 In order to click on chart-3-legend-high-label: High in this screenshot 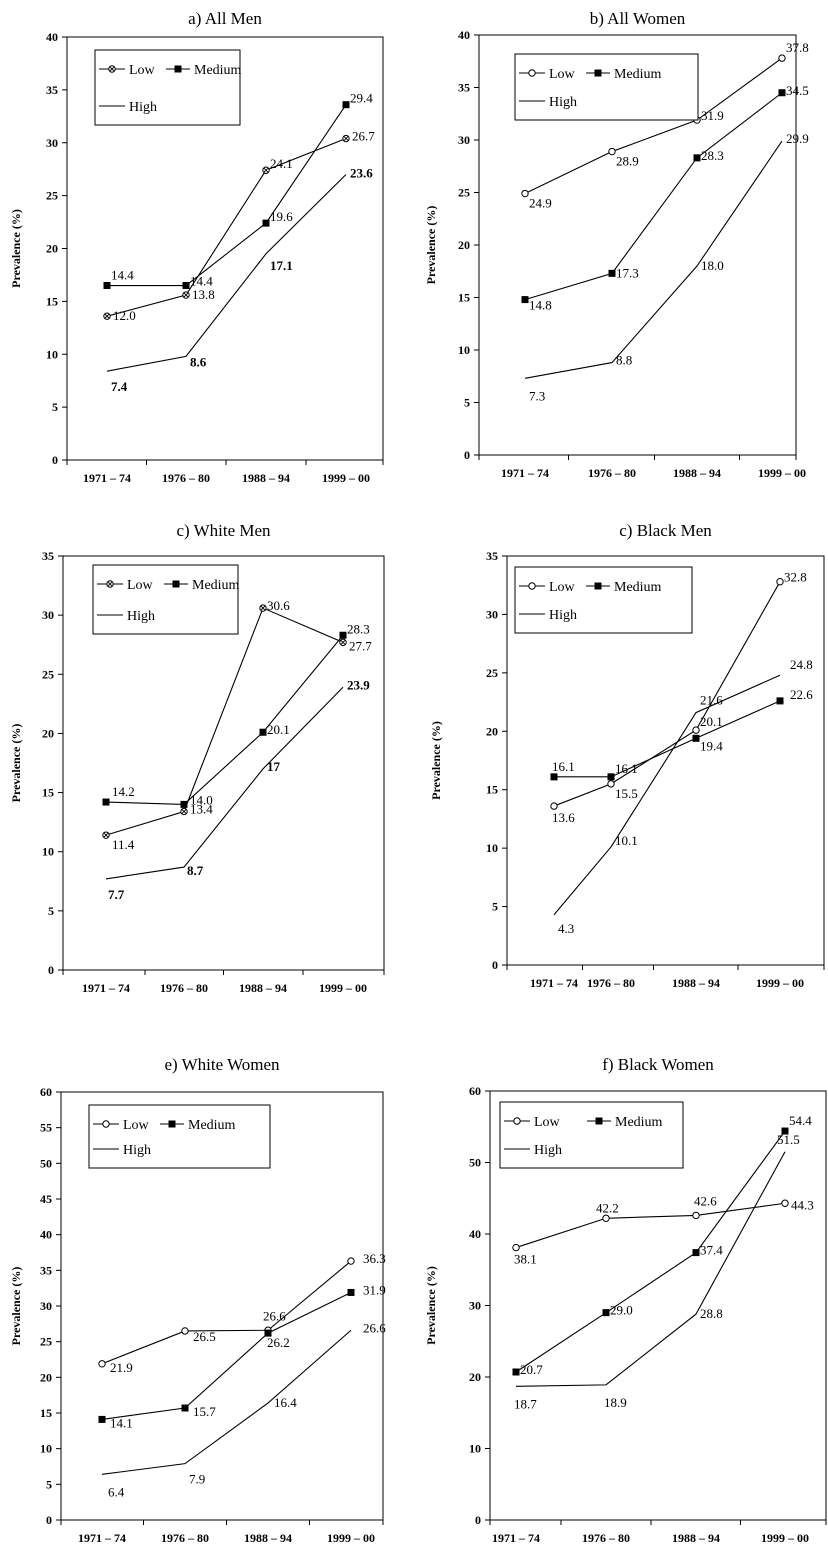, I will do `click(141, 616)`.